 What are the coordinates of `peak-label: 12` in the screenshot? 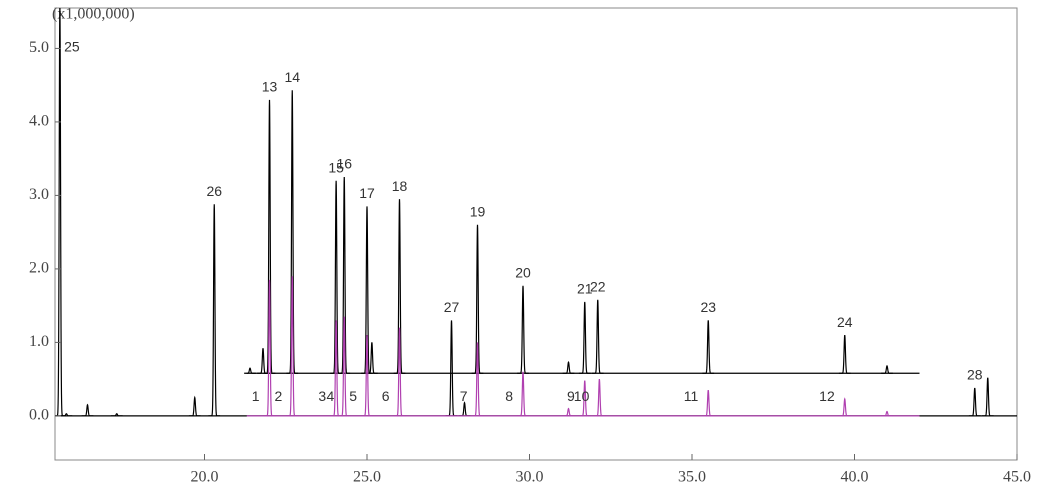 It's located at (827, 396).